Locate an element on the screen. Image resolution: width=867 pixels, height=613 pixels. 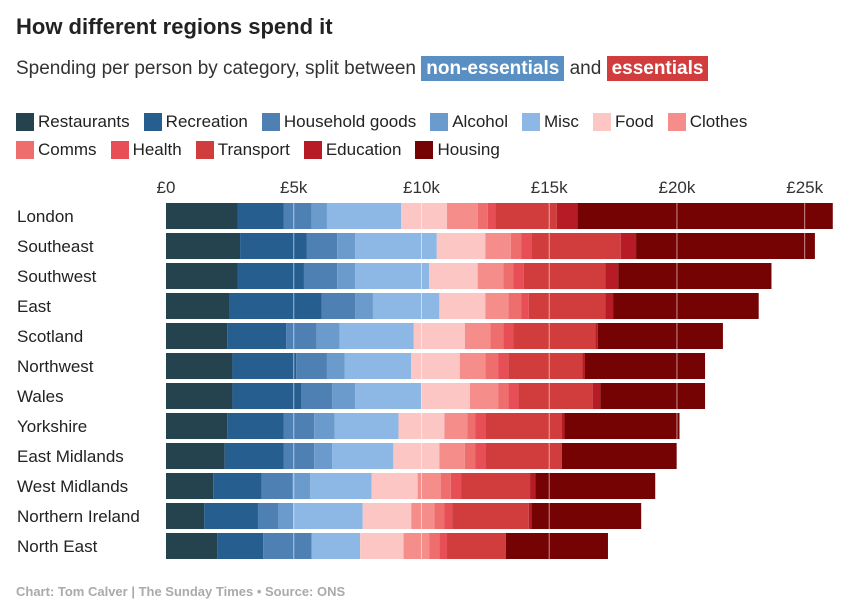
category-label: West Midlands is located at coordinates (72, 486).